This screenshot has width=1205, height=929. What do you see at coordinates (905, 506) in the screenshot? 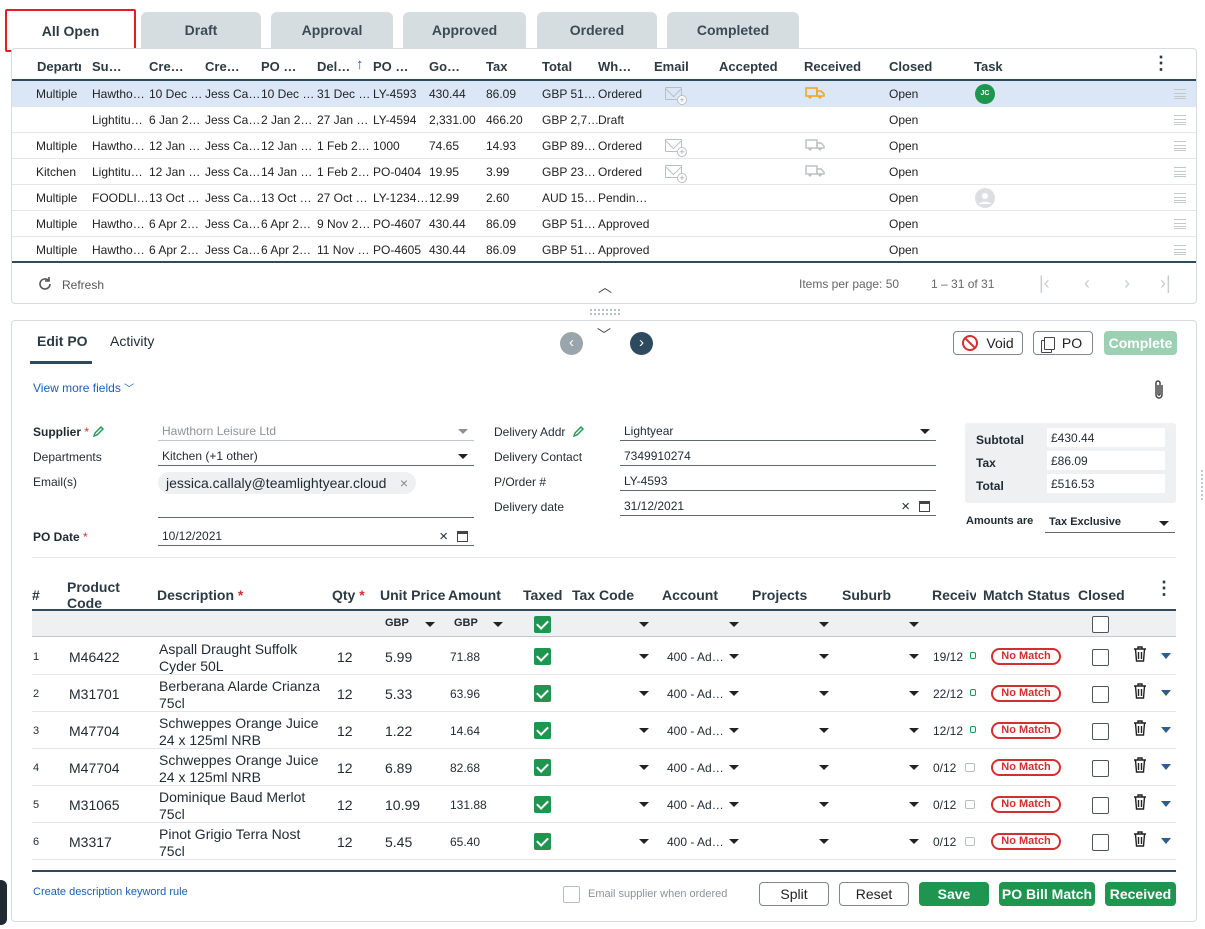
I see `clear-icon: ×` at bounding box center [905, 506].